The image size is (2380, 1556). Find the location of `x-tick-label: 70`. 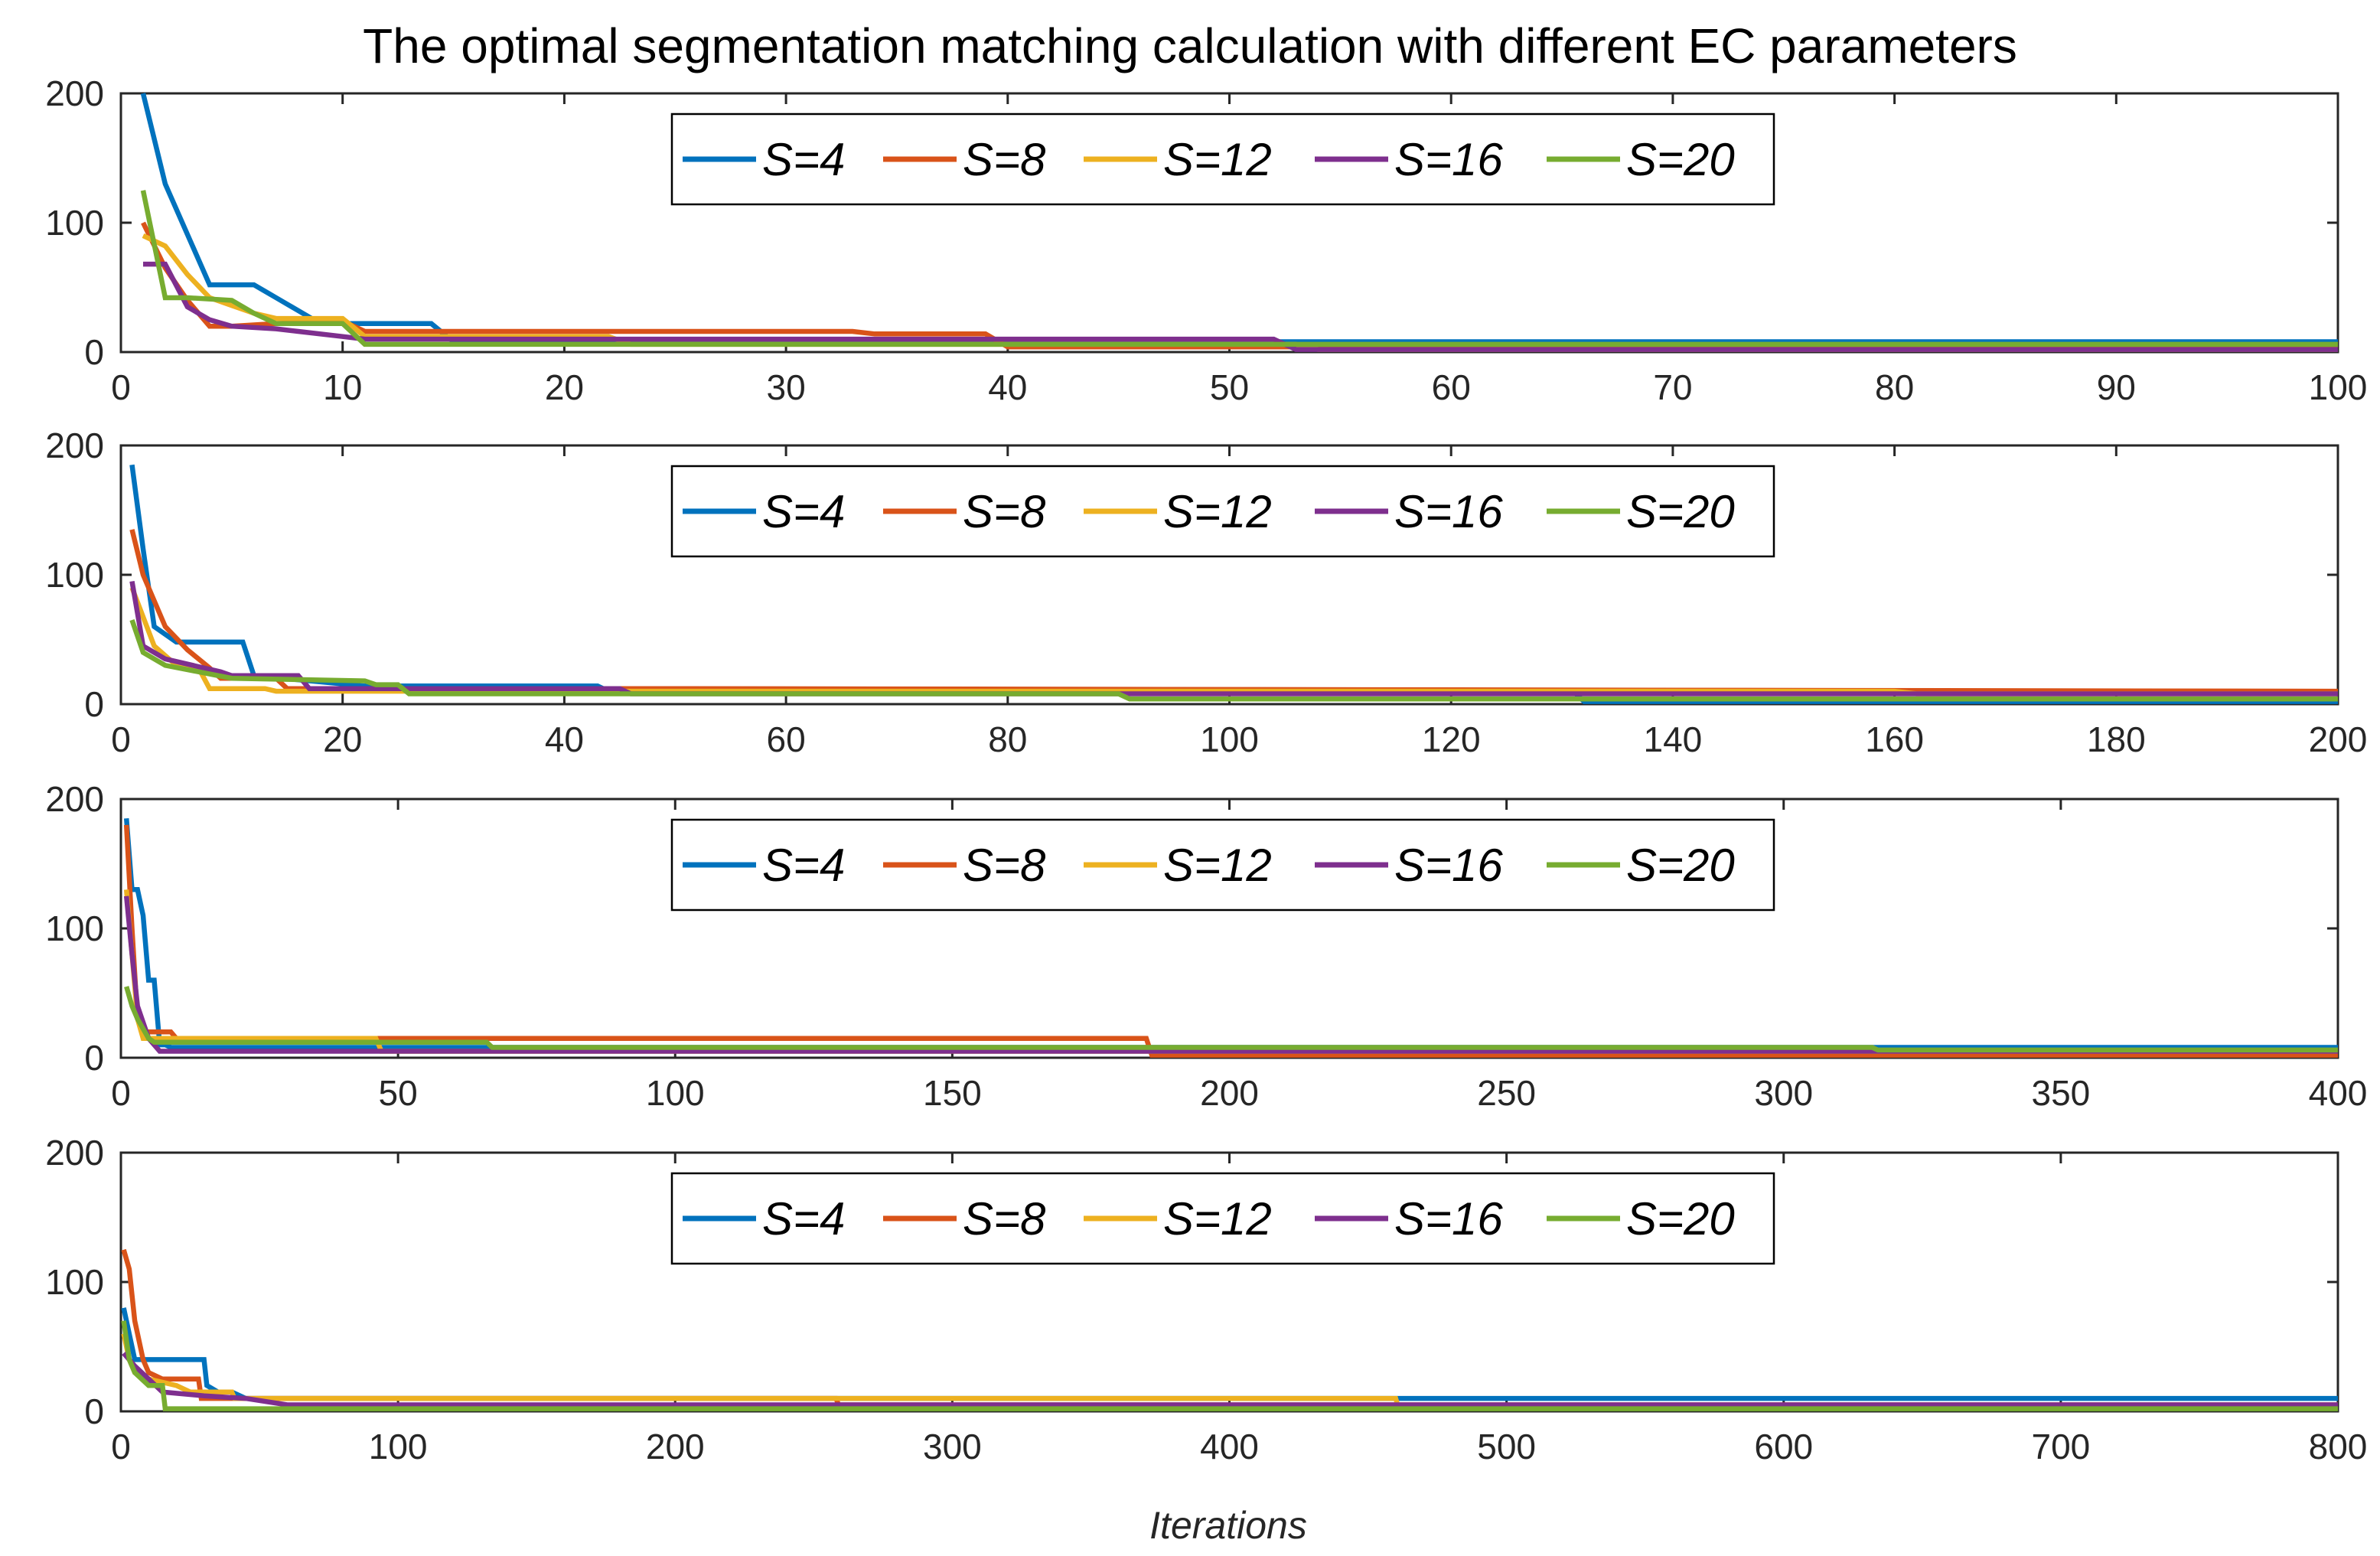

x-tick-label: 70 is located at coordinates (1672, 387).